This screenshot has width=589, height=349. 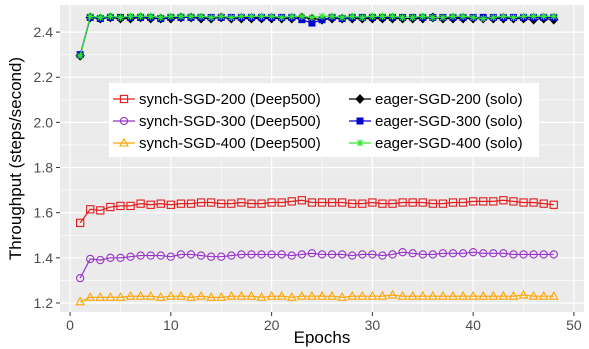 I want to click on legend-label: synch-SGD-400 (Deep500), so click(x=230, y=143).